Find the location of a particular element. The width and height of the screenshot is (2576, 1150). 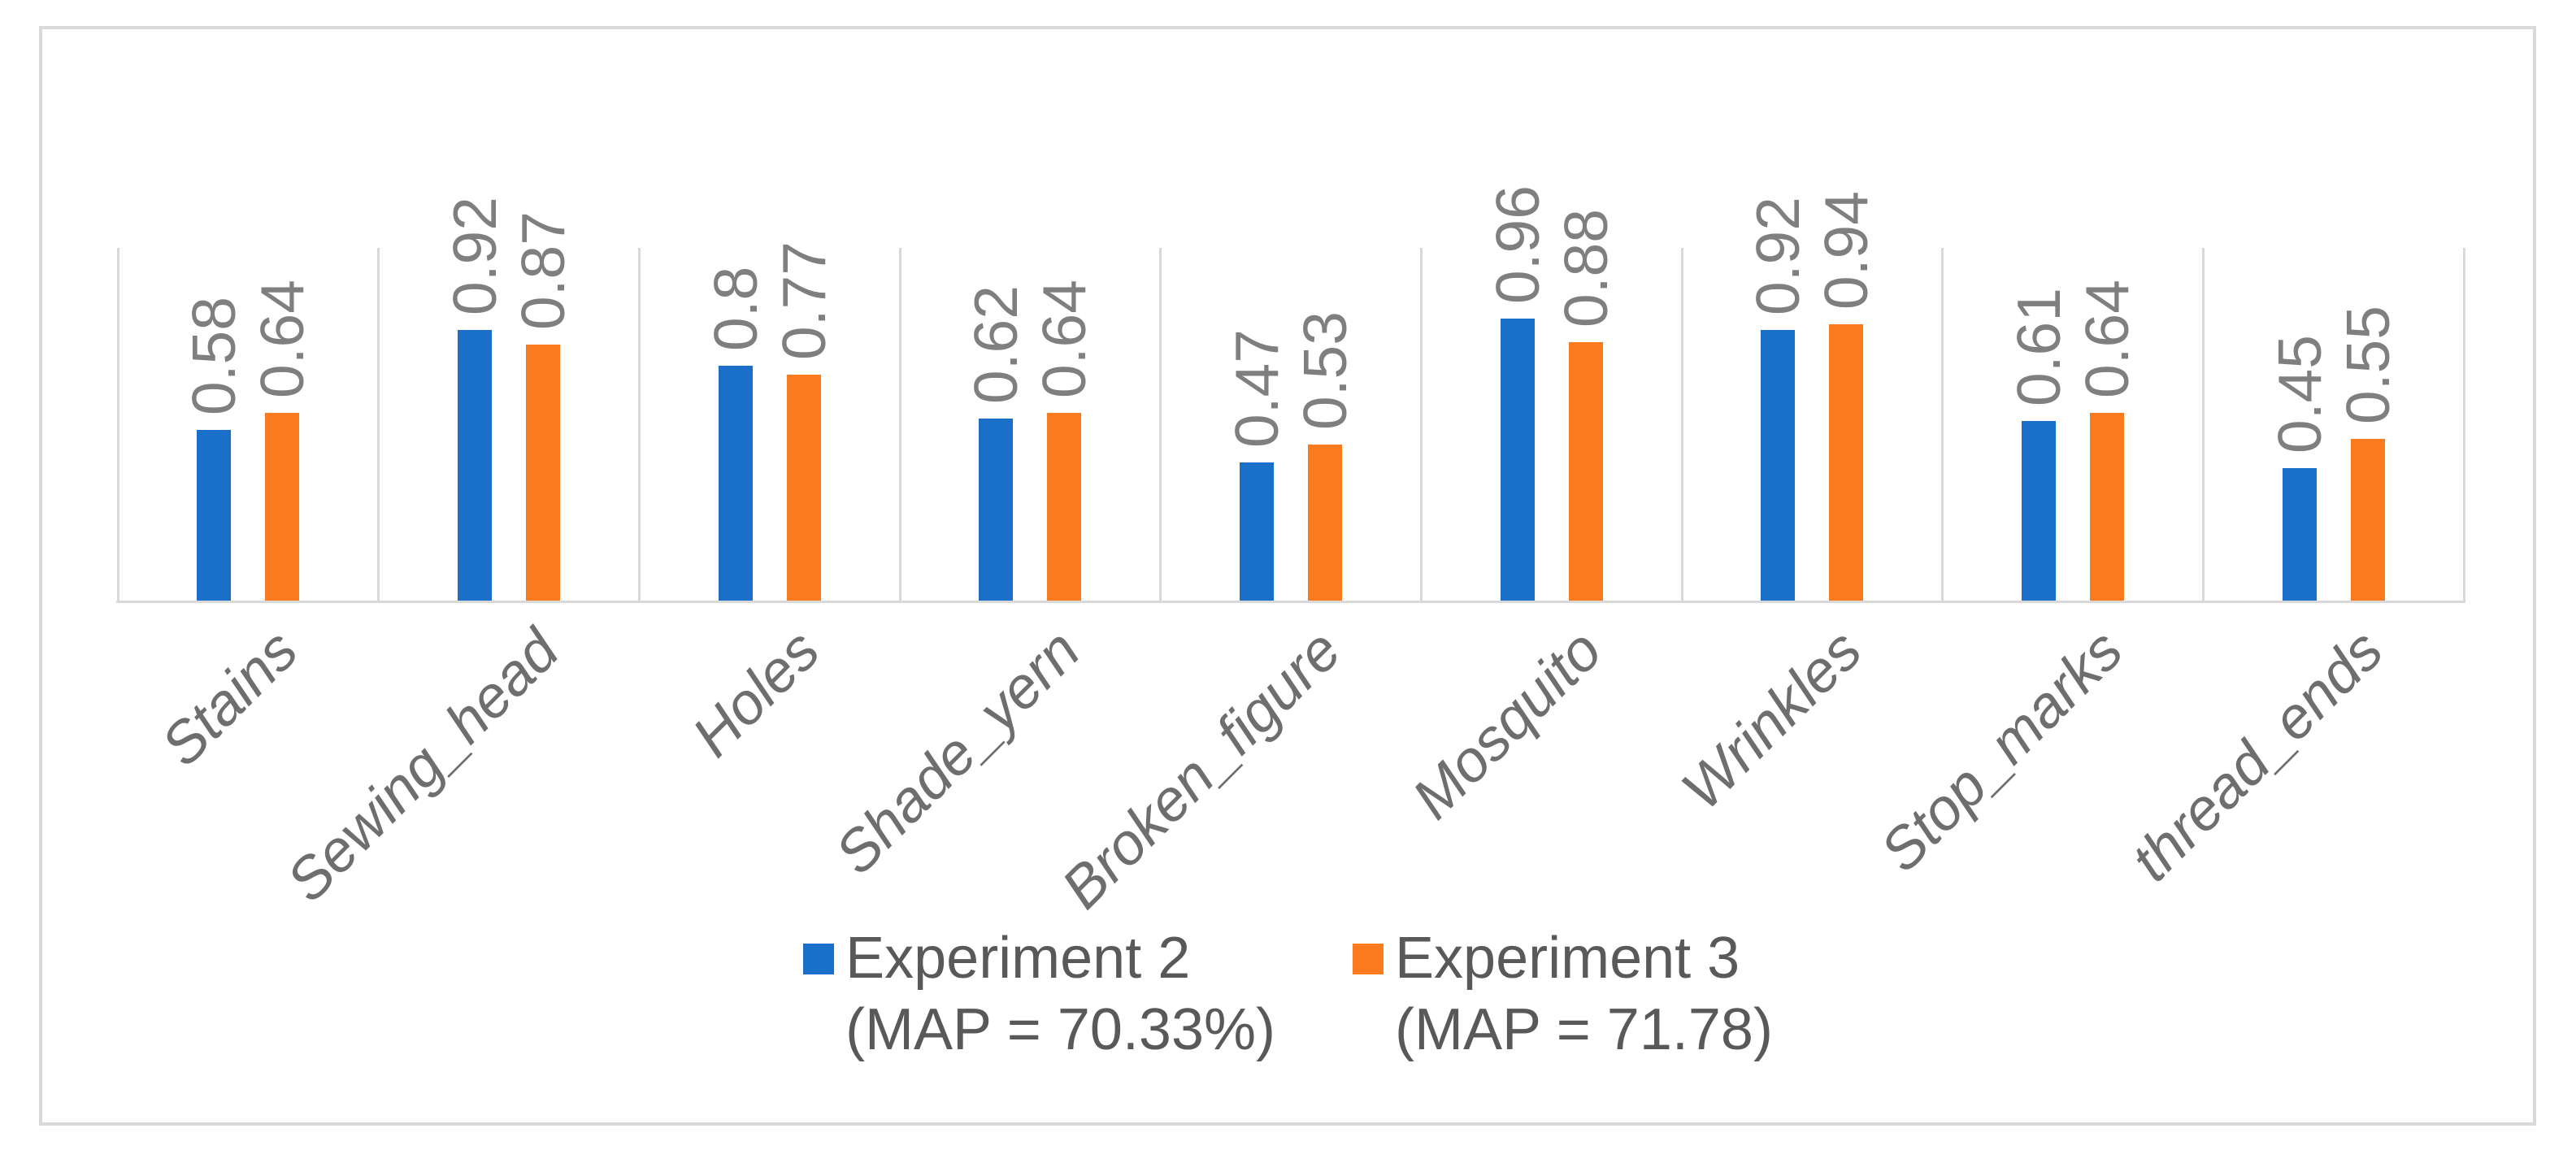

bar-series3-mosquito is located at coordinates (1586, 471).